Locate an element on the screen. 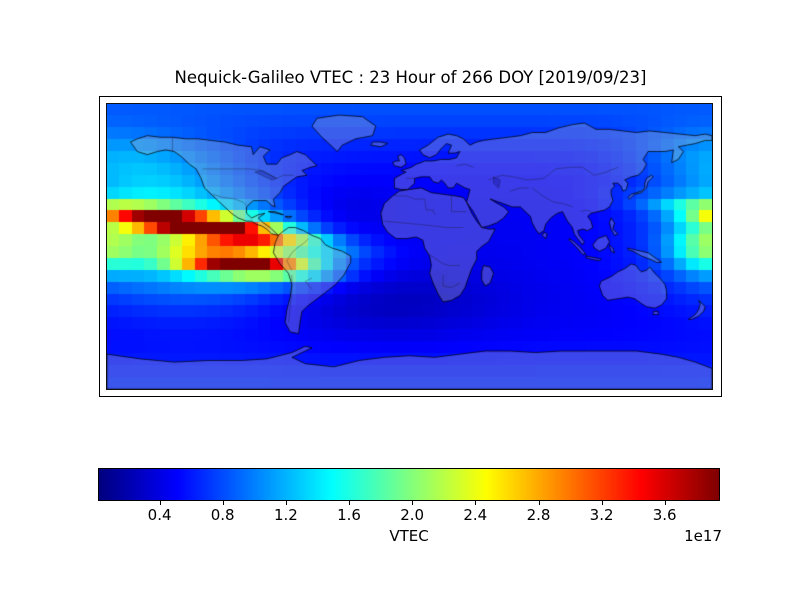  colorbar-canvas is located at coordinates (409, 484).